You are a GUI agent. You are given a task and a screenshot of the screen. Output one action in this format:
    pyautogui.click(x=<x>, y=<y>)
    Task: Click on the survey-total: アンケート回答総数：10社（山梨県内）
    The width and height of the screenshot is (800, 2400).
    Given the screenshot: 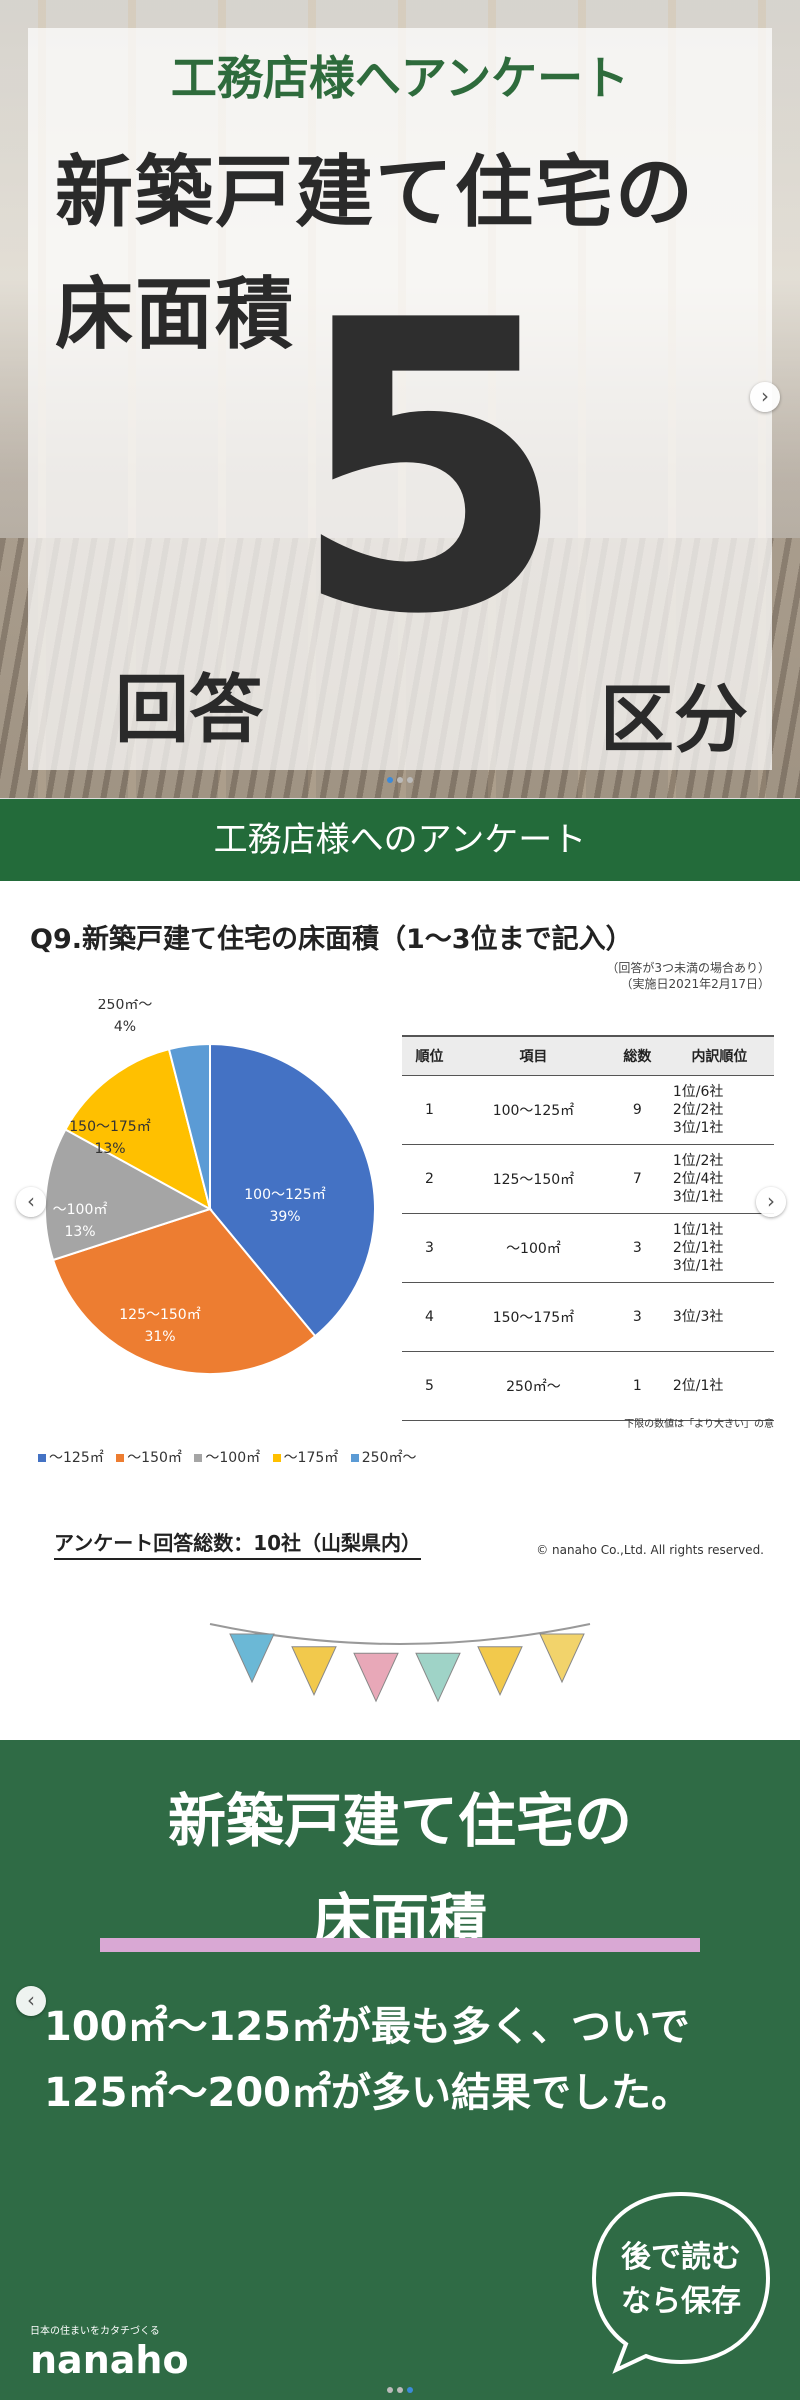 What is the action you would take?
    pyautogui.click(x=238, y=1543)
    